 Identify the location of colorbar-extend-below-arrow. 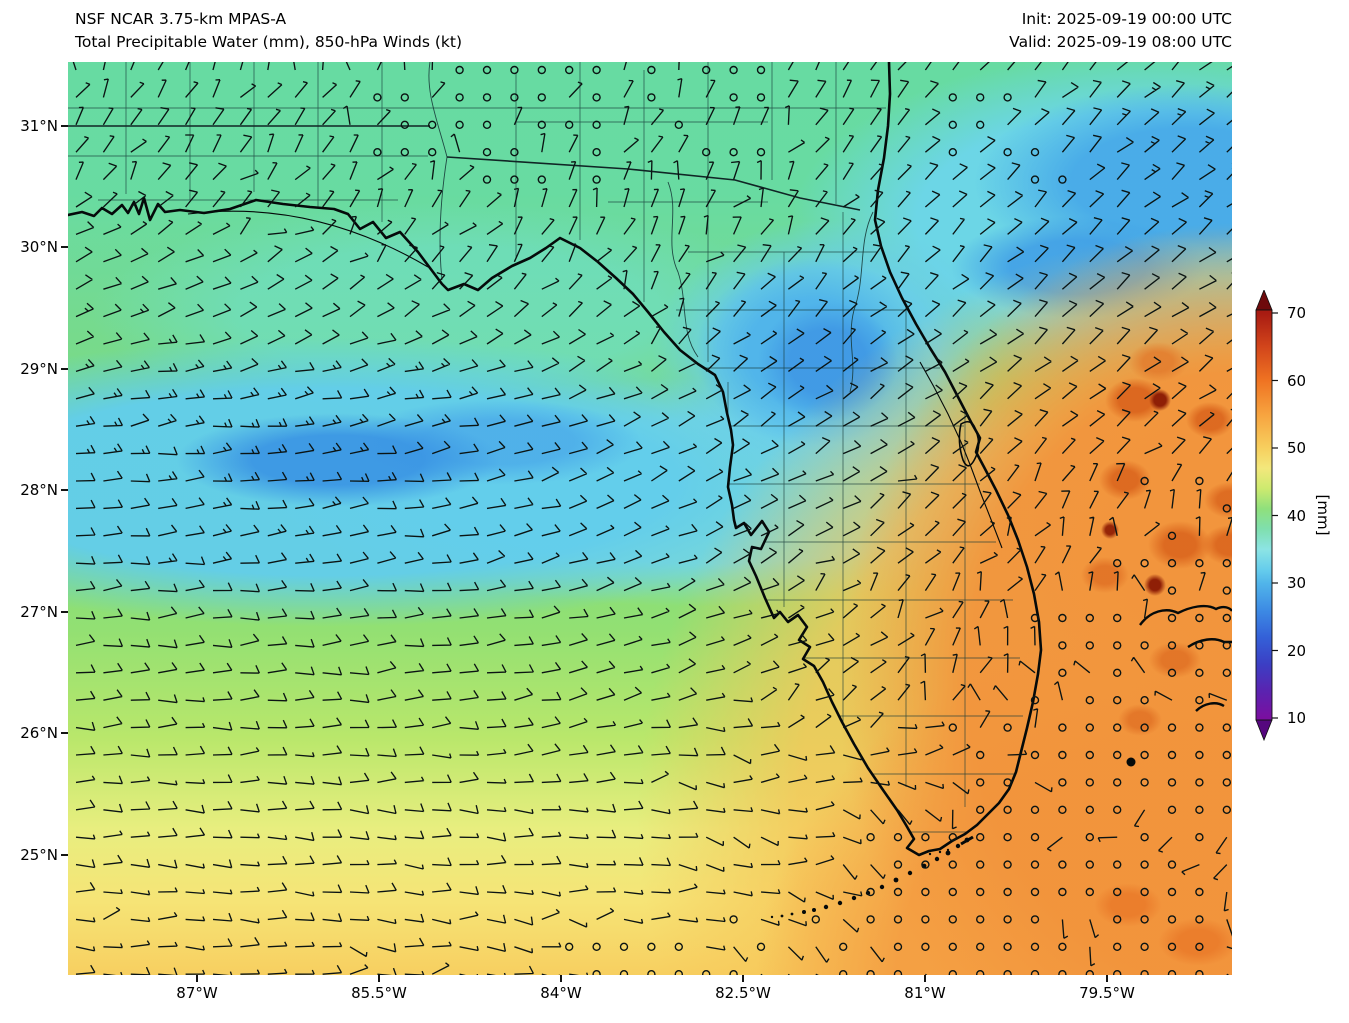
(1264, 730).